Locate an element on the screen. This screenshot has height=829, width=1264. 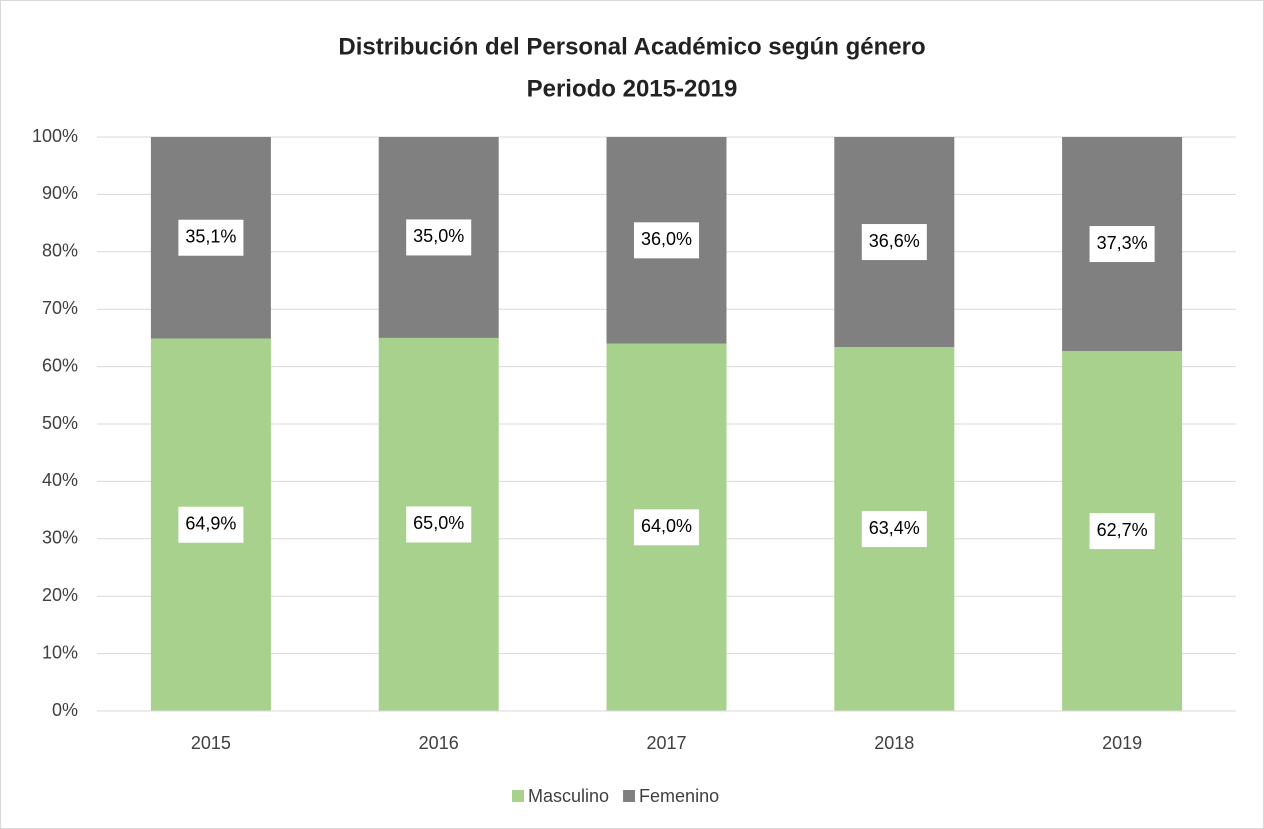
x-tick-label: 2017 is located at coordinates (666, 743).